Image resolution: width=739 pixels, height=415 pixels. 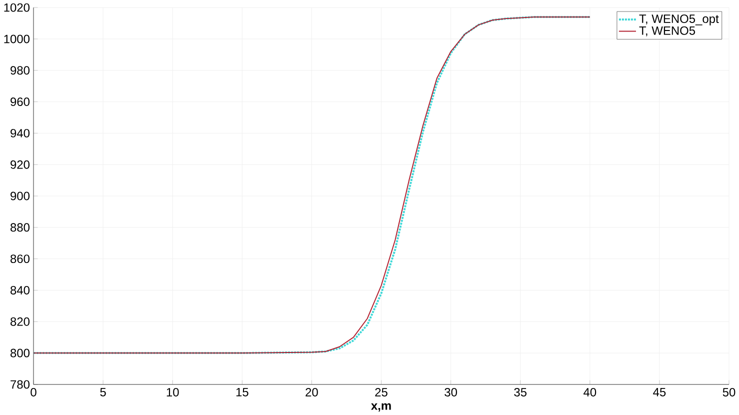 I want to click on x-tick-label: 15, so click(x=242, y=392).